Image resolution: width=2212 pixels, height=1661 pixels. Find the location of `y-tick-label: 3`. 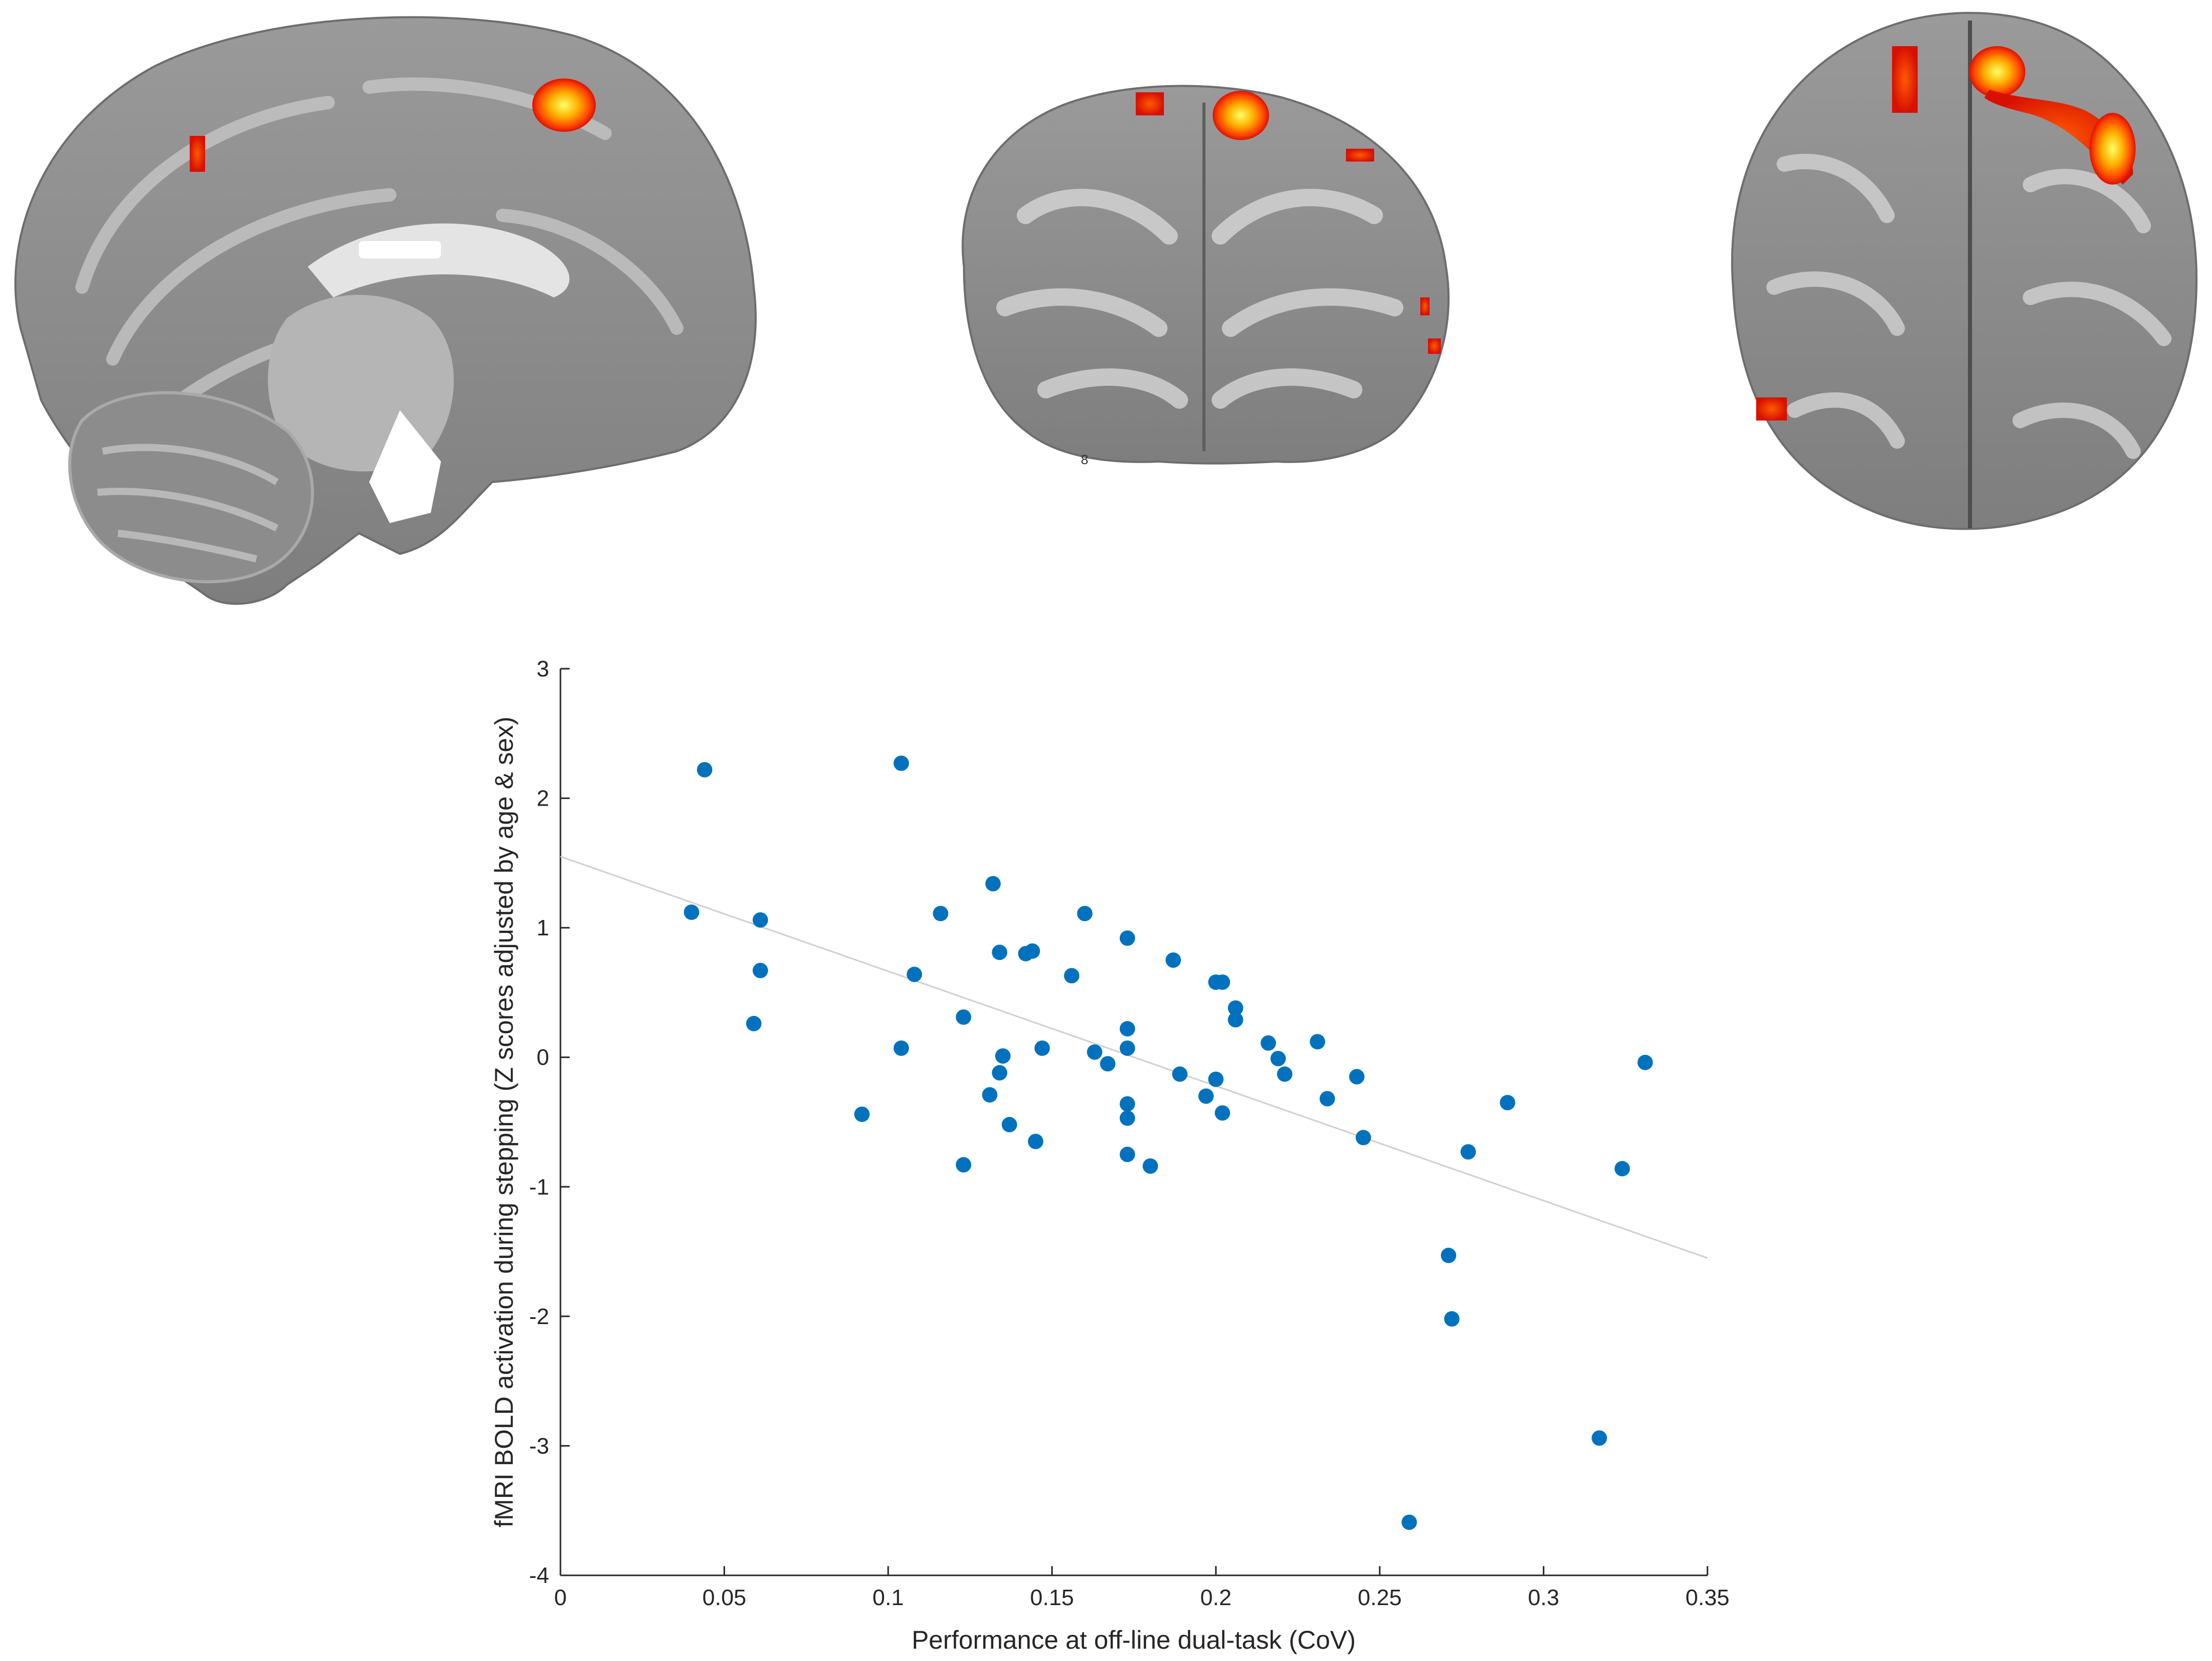

y-tick-label: 3 is located at coordinates (543, 669).